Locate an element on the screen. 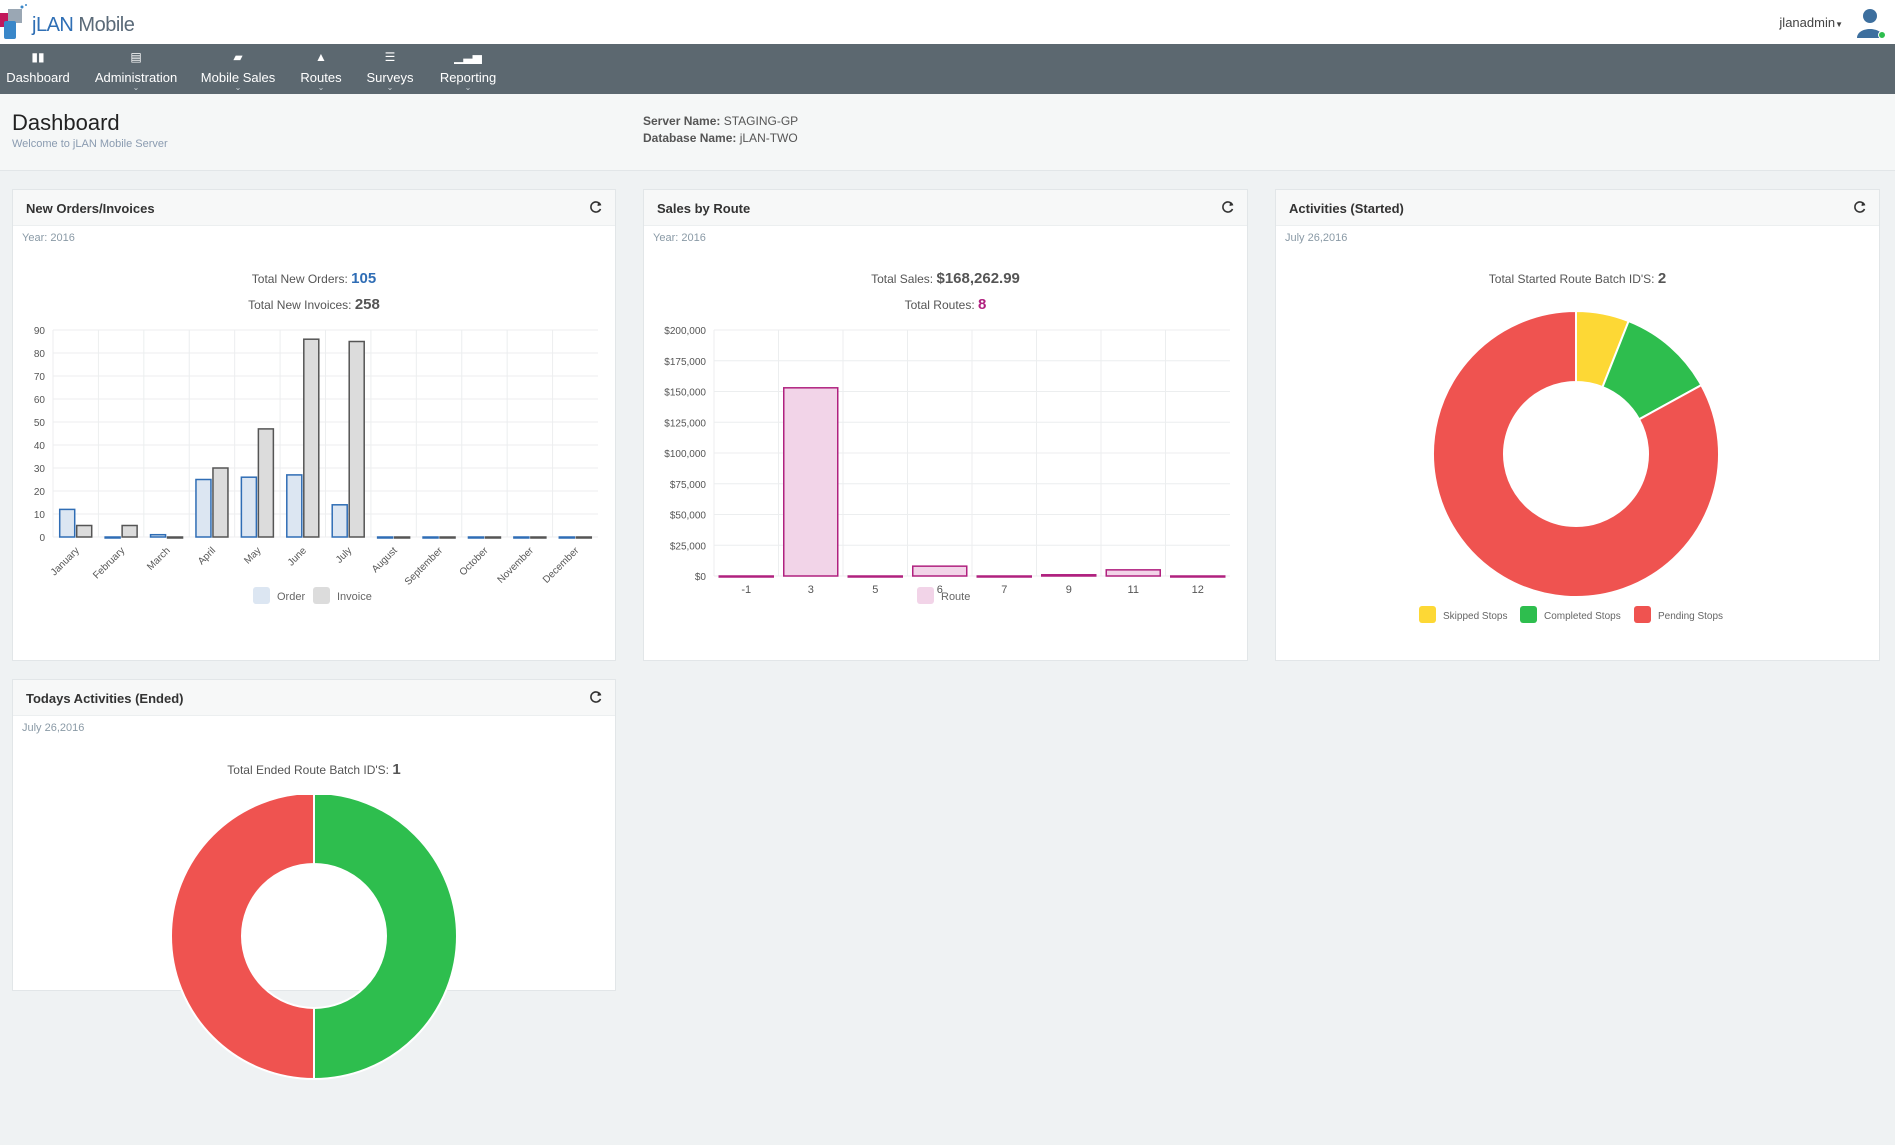 This screenshot has height=1145, width=1895. nav-label: Reporting is located at coordinates (468, 77).